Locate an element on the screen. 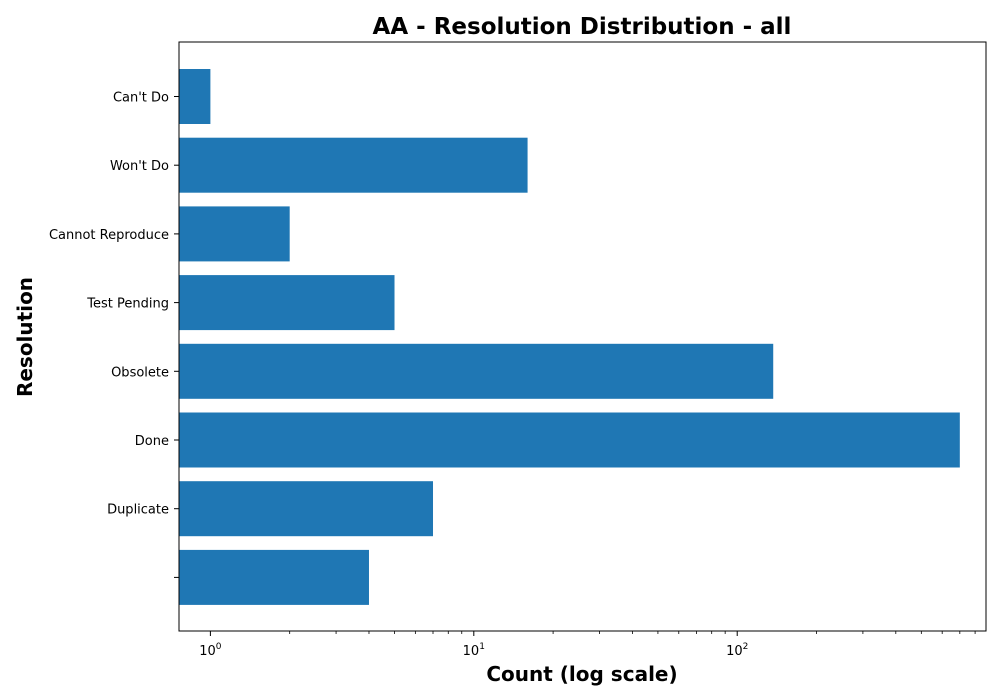  bar-won-t-do is located at coordinates (353, 165).